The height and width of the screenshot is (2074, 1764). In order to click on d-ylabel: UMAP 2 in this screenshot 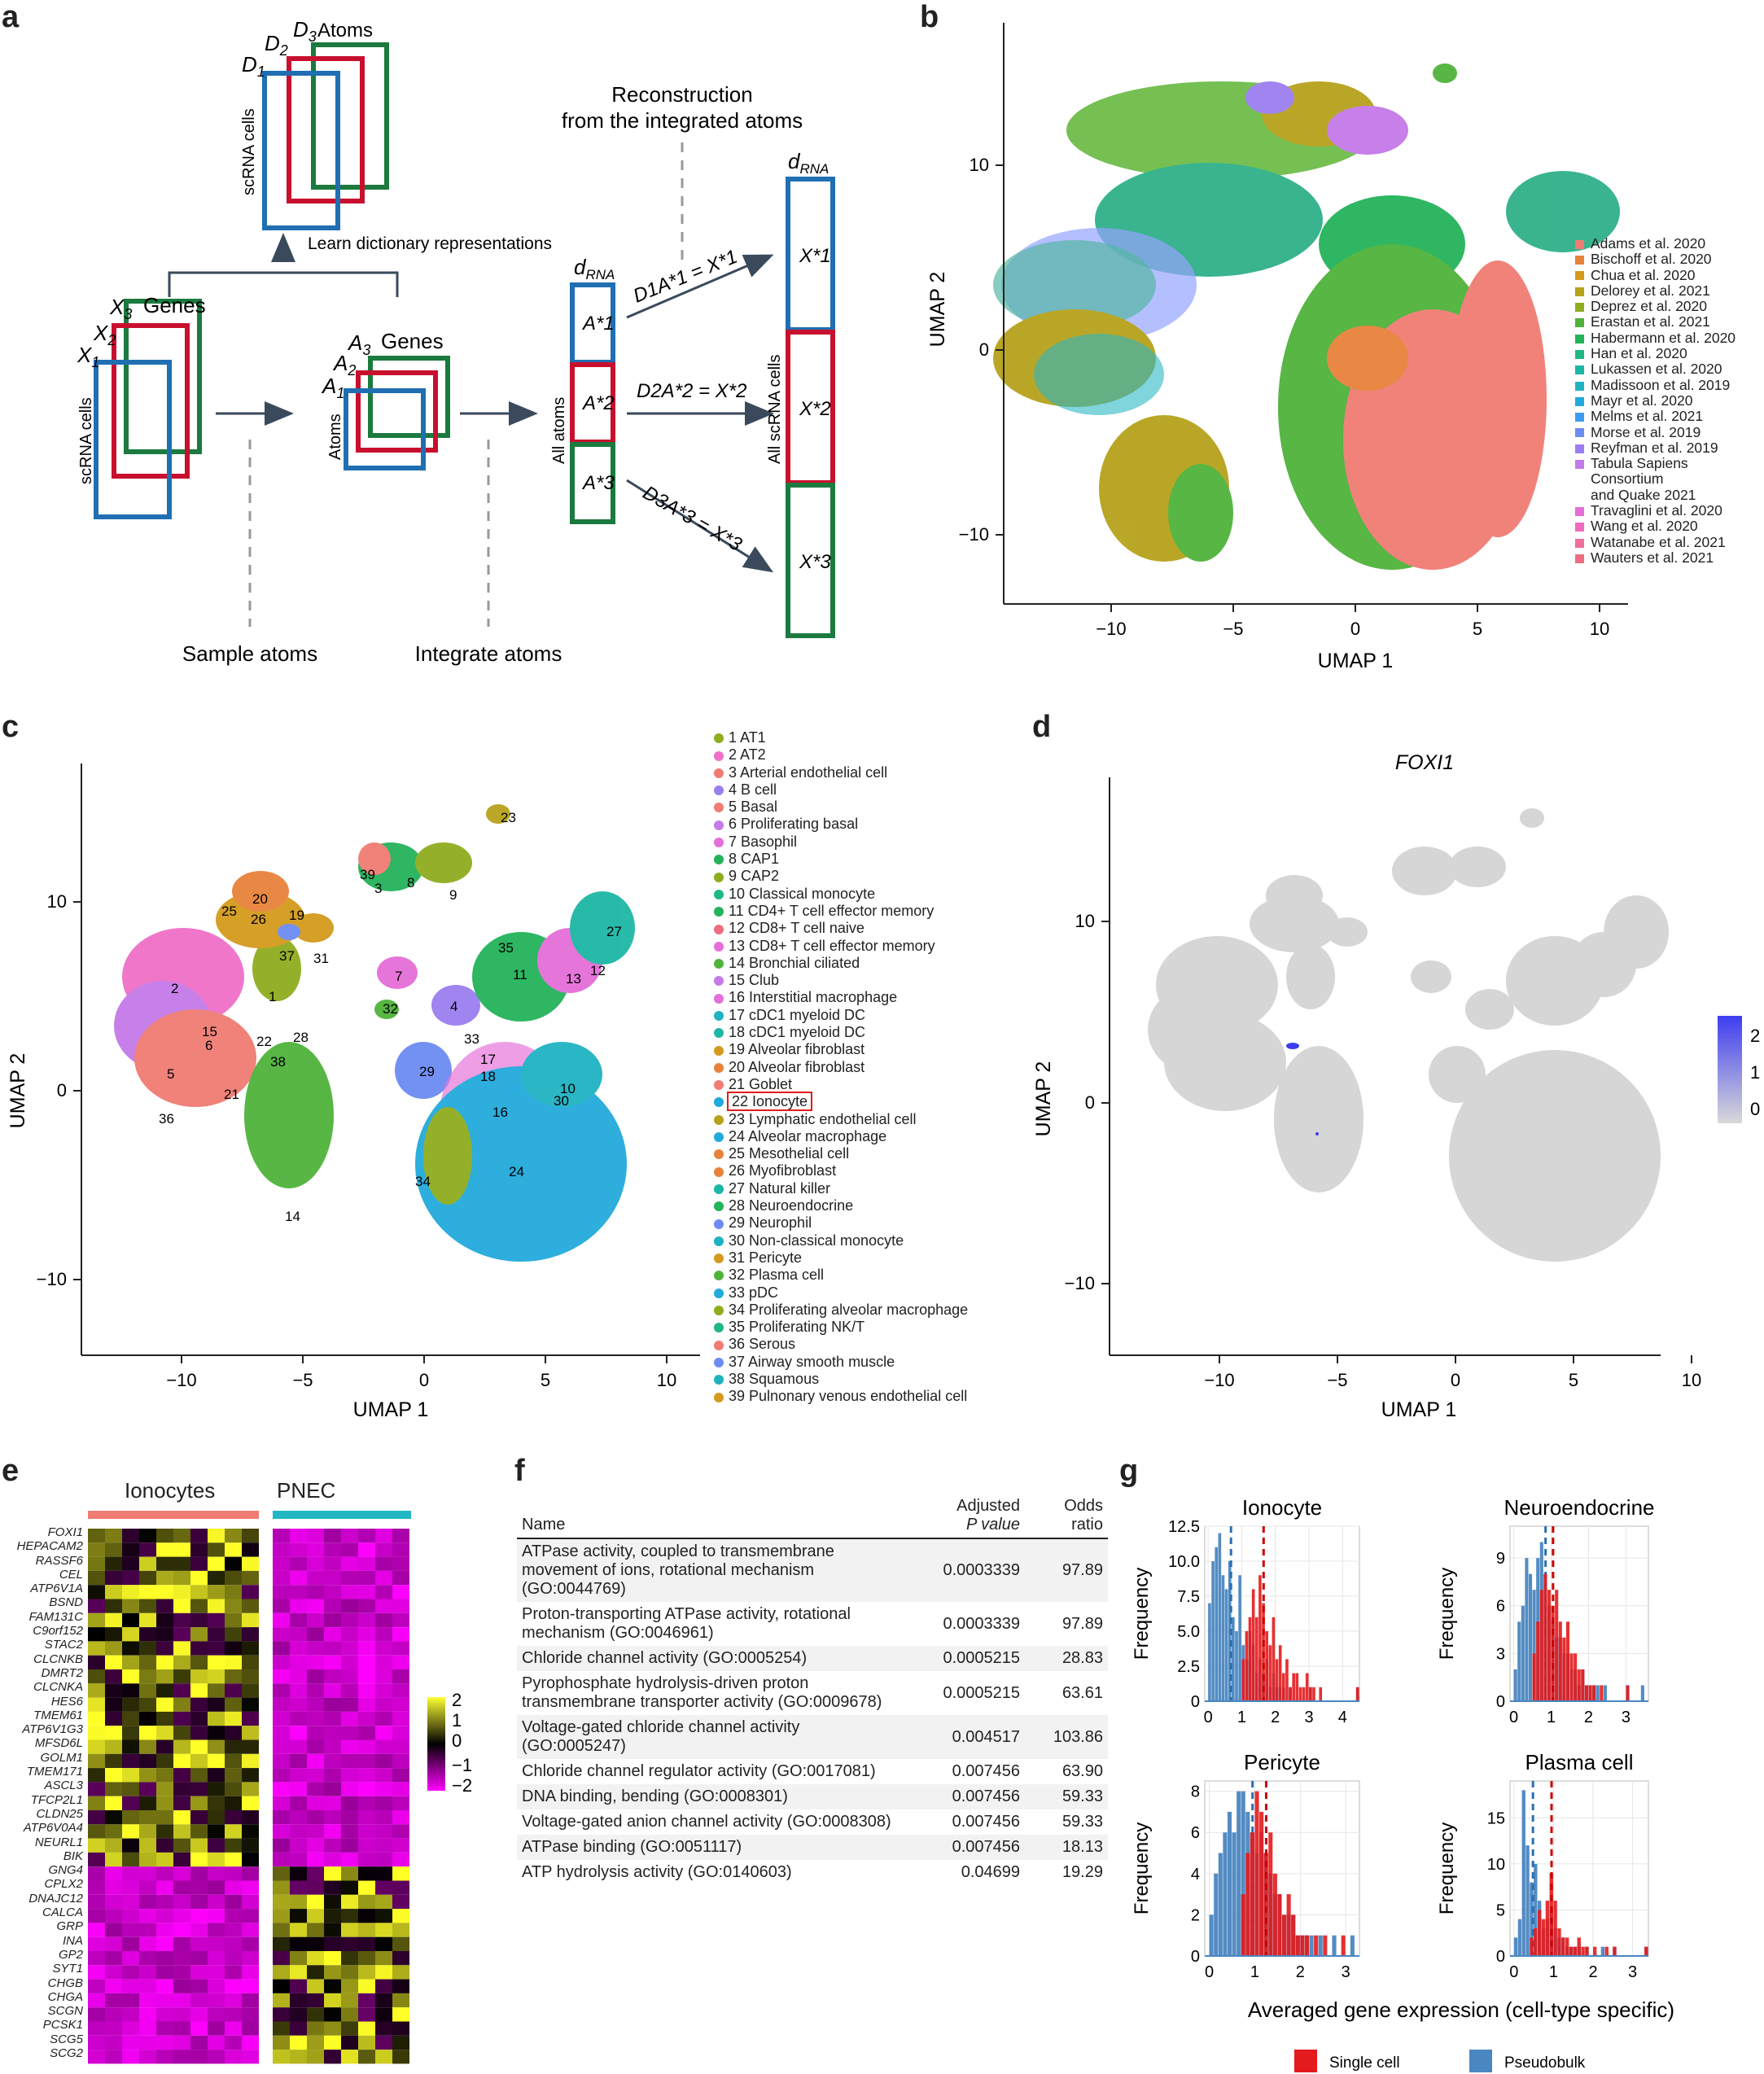, I will do `click(1044, 1099)`.